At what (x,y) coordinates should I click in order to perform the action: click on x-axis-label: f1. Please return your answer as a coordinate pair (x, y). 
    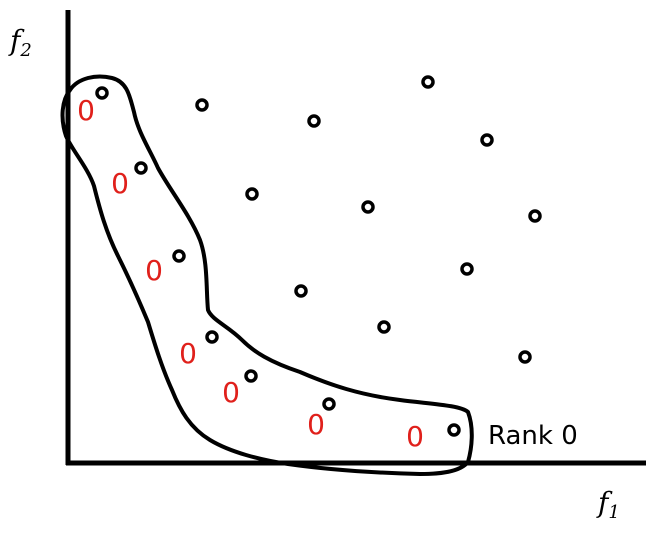
    Looking at the image, I should click on (608, 504).